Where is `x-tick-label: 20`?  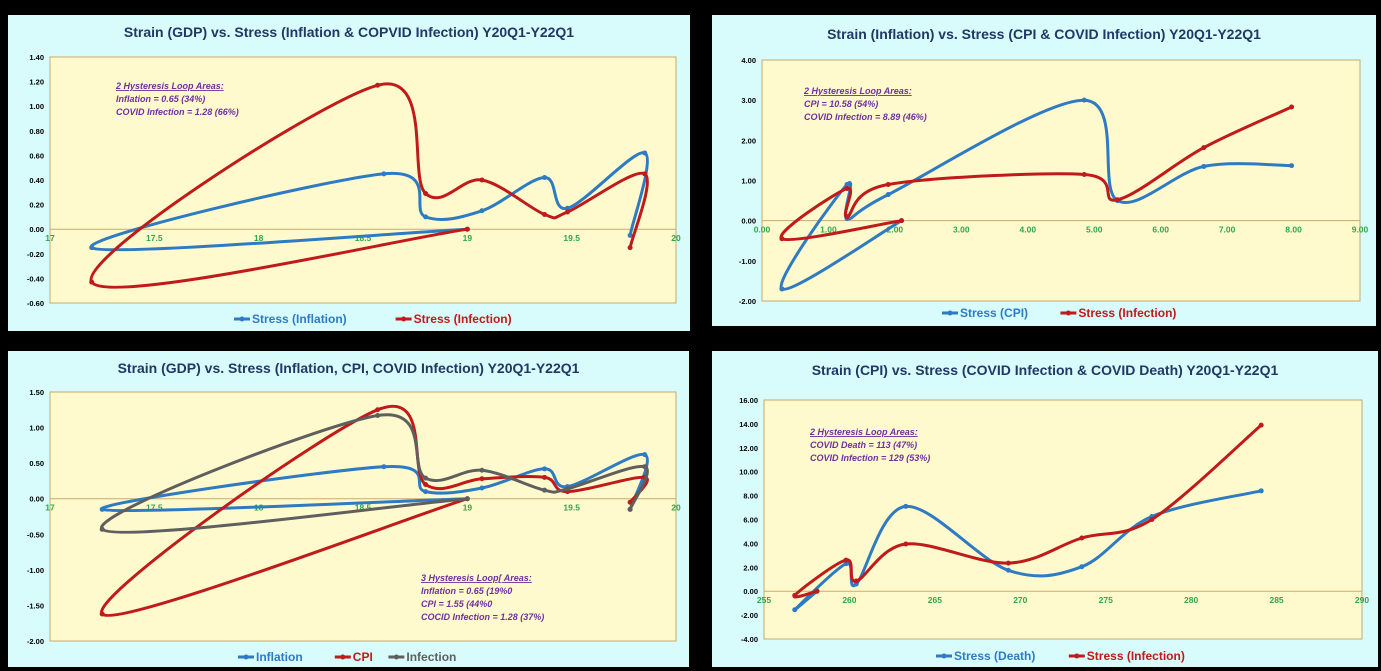
x-tick-label: 20 is located at coordinates (676, 508).